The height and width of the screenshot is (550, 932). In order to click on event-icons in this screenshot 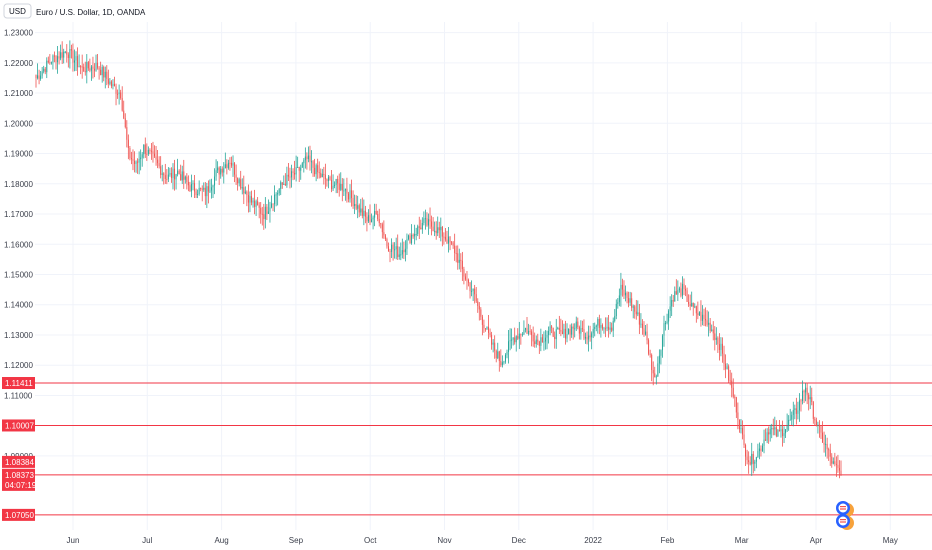, I will do `click(845, 515)`.